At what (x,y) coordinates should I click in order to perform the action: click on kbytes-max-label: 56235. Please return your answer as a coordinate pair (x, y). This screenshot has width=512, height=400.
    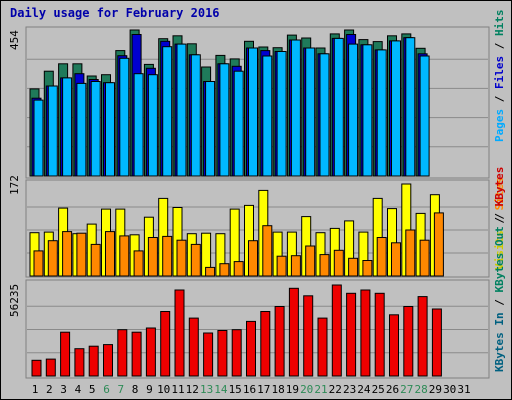
    Looking at the image, I should click on (14, 300).